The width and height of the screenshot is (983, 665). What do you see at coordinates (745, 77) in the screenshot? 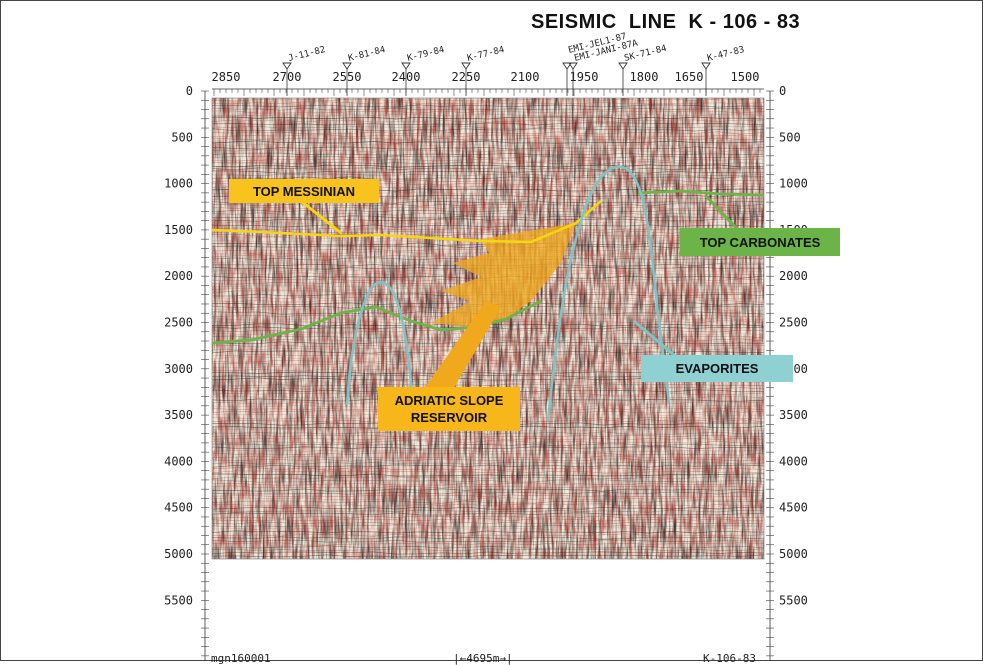
I see `top-axis-tick-label: 1500` at bounding box center [745, 77].